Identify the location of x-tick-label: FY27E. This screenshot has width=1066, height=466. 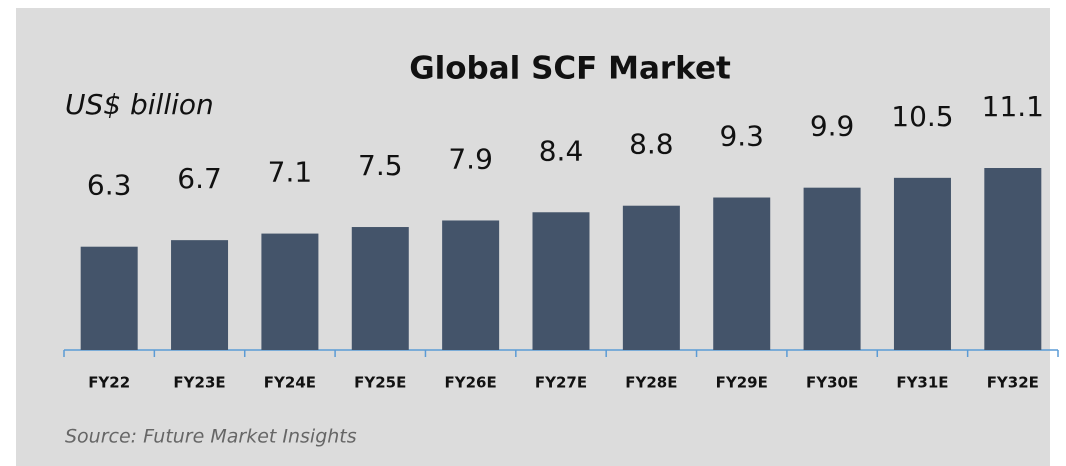
(561, 383).